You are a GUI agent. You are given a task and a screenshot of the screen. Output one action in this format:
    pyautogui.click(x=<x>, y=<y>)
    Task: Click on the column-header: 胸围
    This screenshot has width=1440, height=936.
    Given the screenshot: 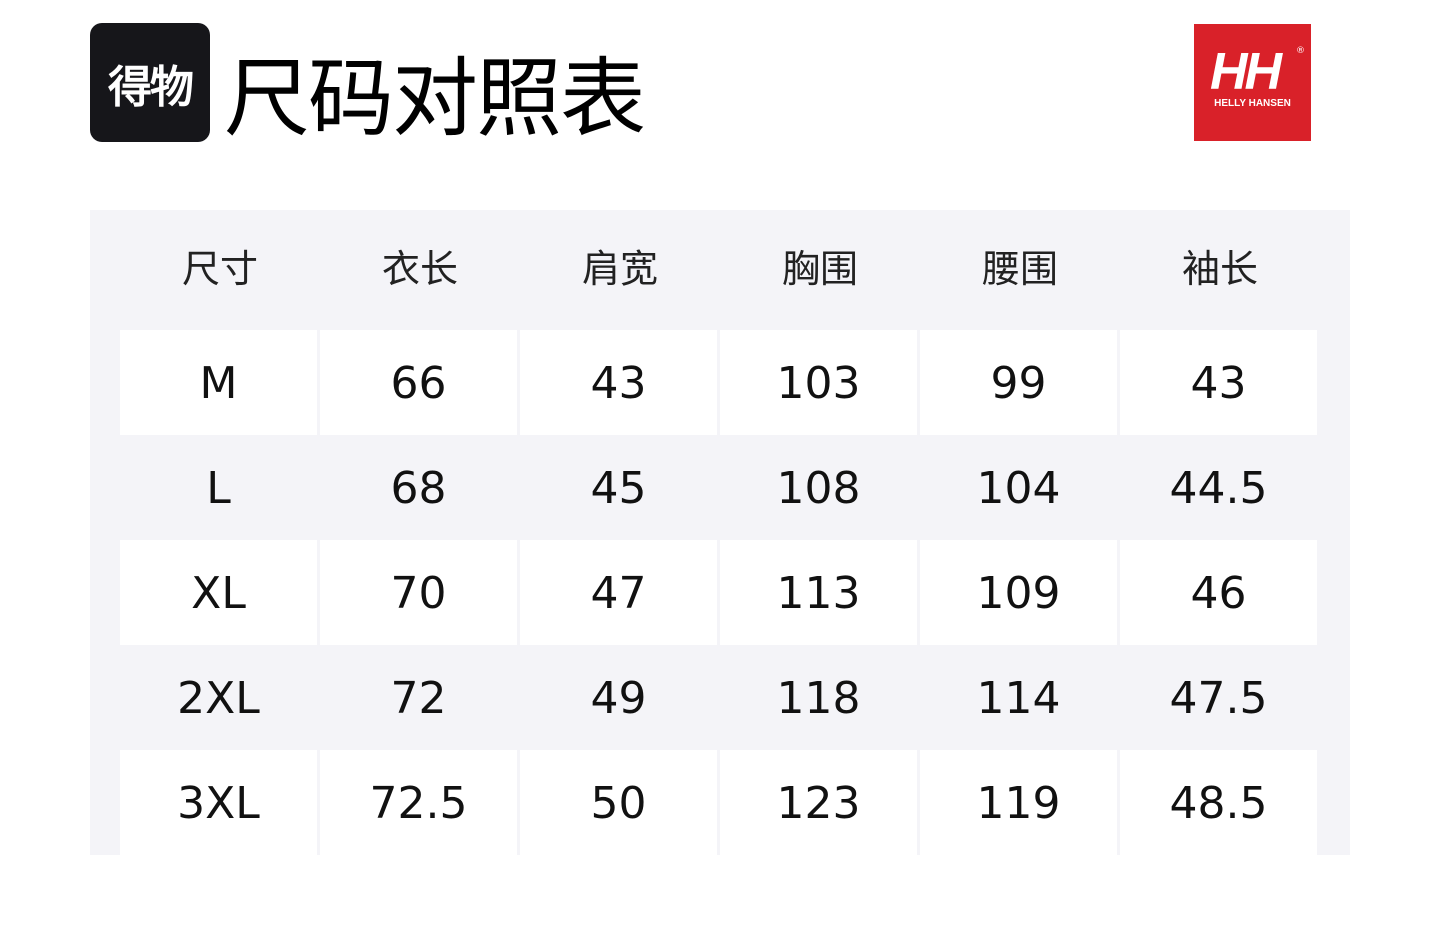 What is the action you would take?
    pyautogui.click(x=819, y=269)
    